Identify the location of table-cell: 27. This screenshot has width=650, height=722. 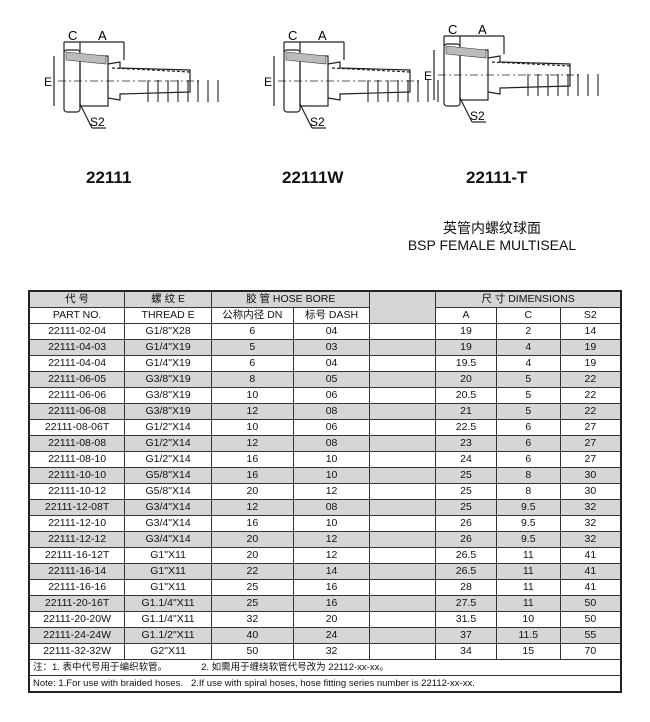
(590, 459).